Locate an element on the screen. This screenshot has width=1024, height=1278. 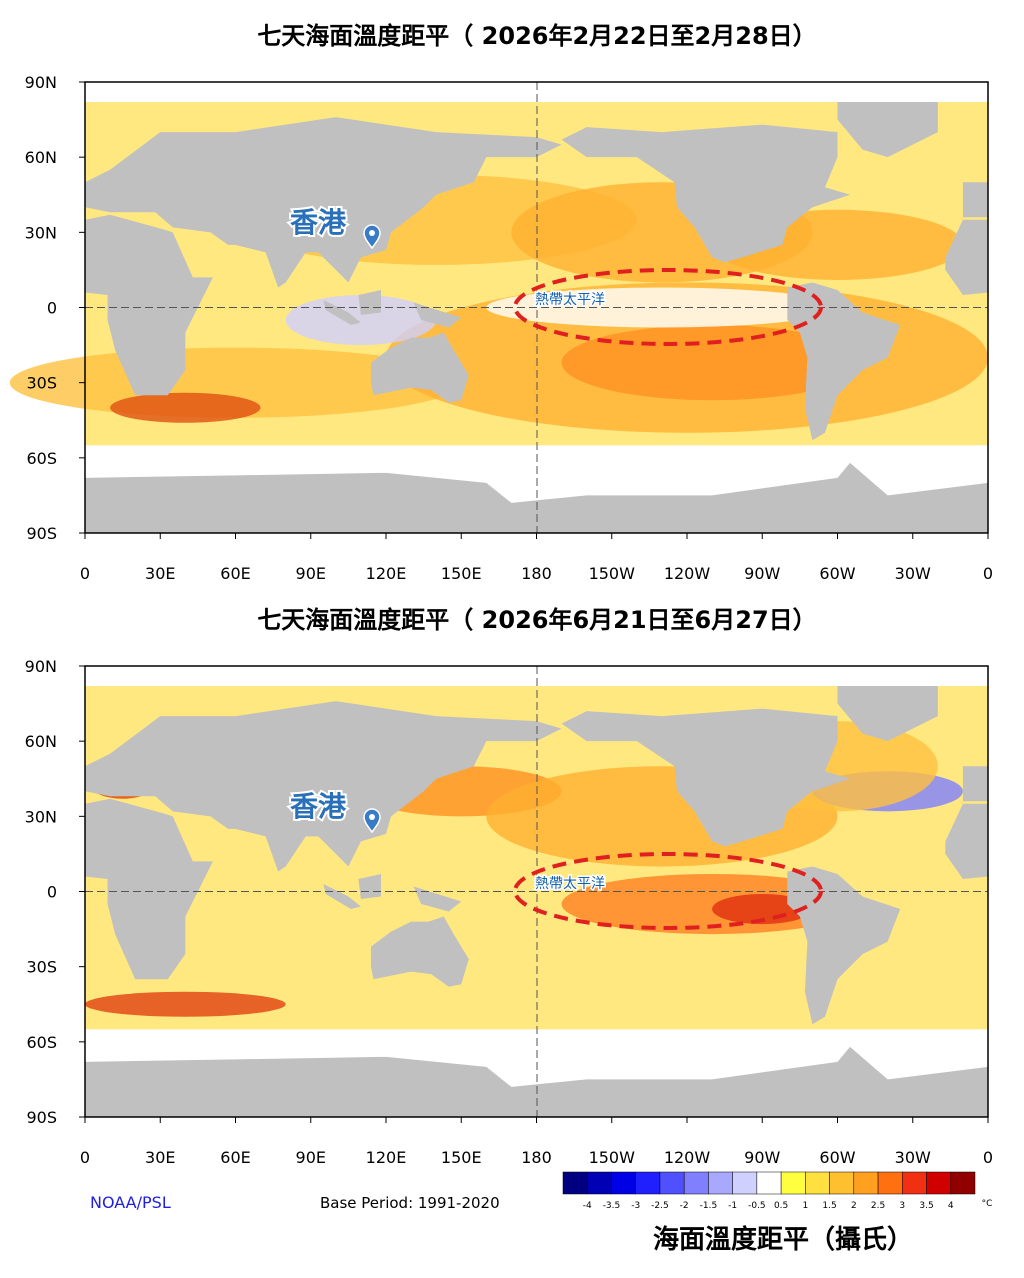
colorbar-label: -2.5 is located at coordinates (660, 1206).